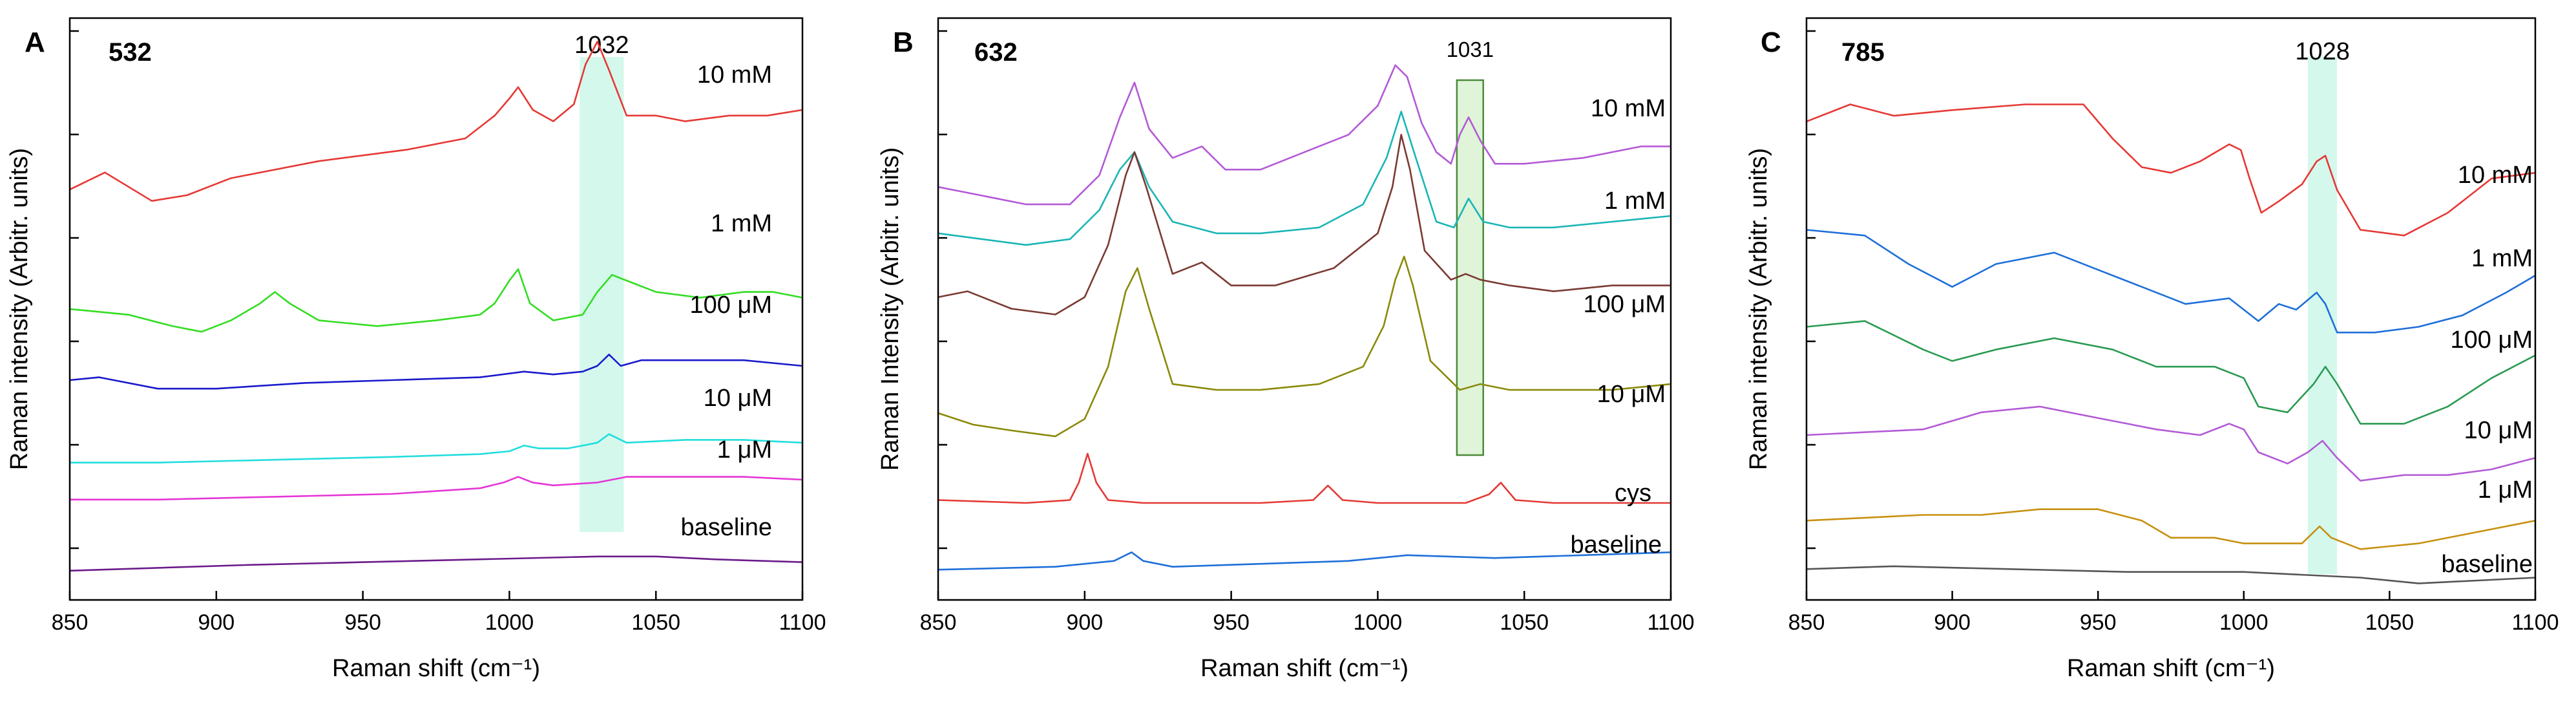 Image resolution: width=2576 pixels, height=715 pixels. Describe the element at coordinates (996, 52) in the screenshot. I see `panel-title: 632` at that location.